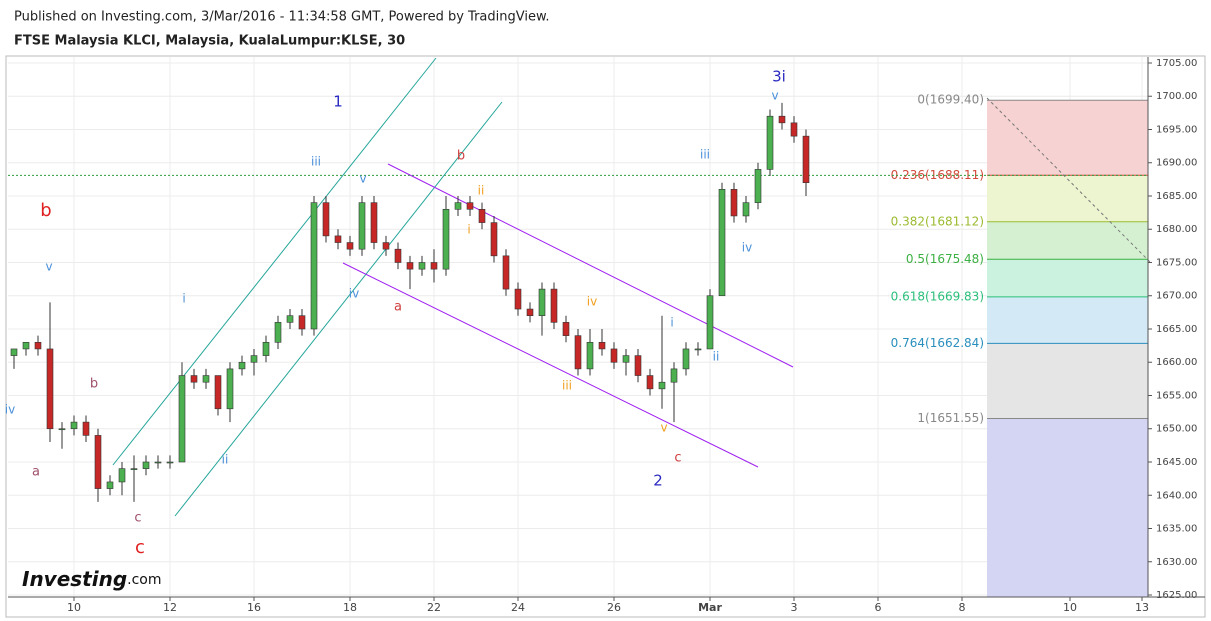 Image resolution: width=1211 pixels, height=621 pixels. What do you see at coordinates (945, 259) in the screenshot?
I see `fib-label: 0.5(1675.48)` at bounding box center [945, 259].